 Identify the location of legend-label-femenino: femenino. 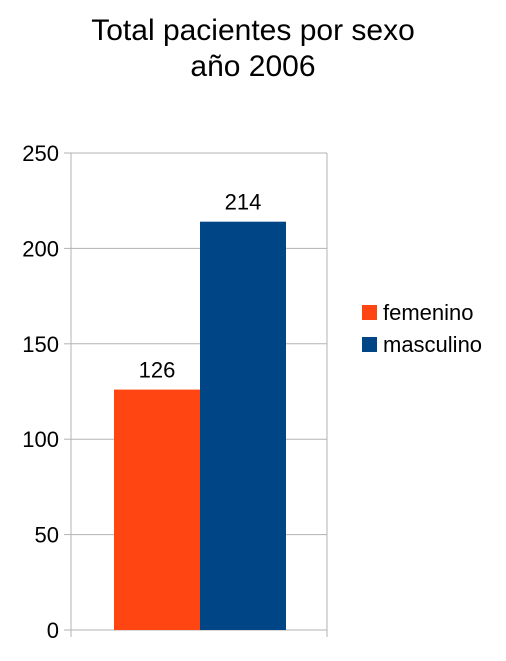
(428, 312).